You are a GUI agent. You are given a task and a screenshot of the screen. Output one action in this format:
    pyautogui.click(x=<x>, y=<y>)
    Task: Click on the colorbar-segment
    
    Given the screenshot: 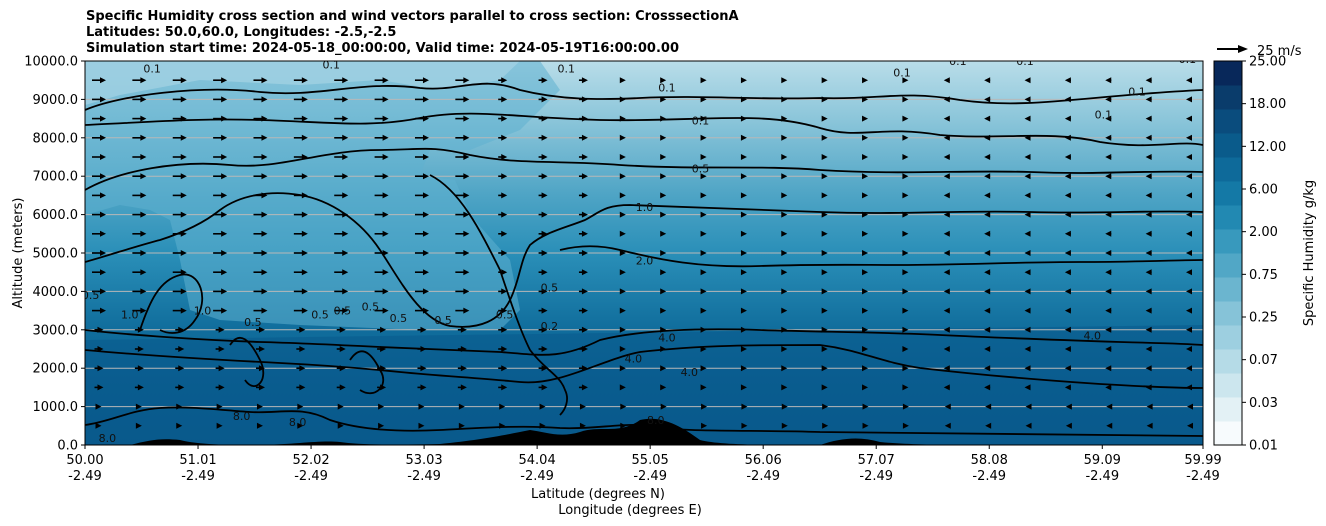 What is the action you would take?
    pyautogui.click(x=1228, y=217)
    